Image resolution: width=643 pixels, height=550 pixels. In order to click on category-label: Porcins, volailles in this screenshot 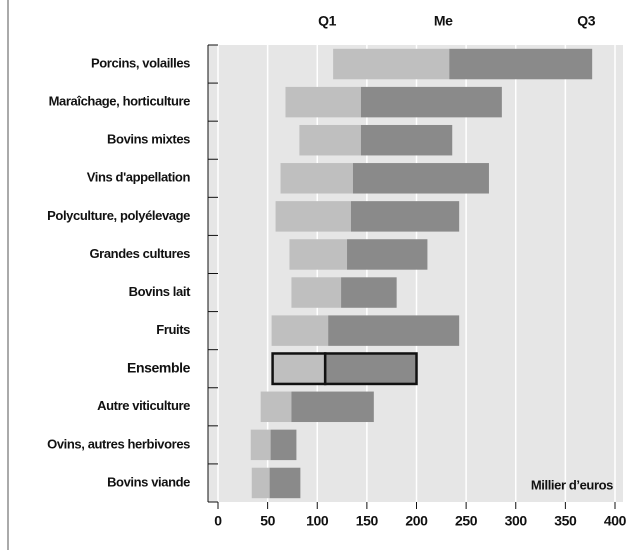, I will do `click(140, 62)`.